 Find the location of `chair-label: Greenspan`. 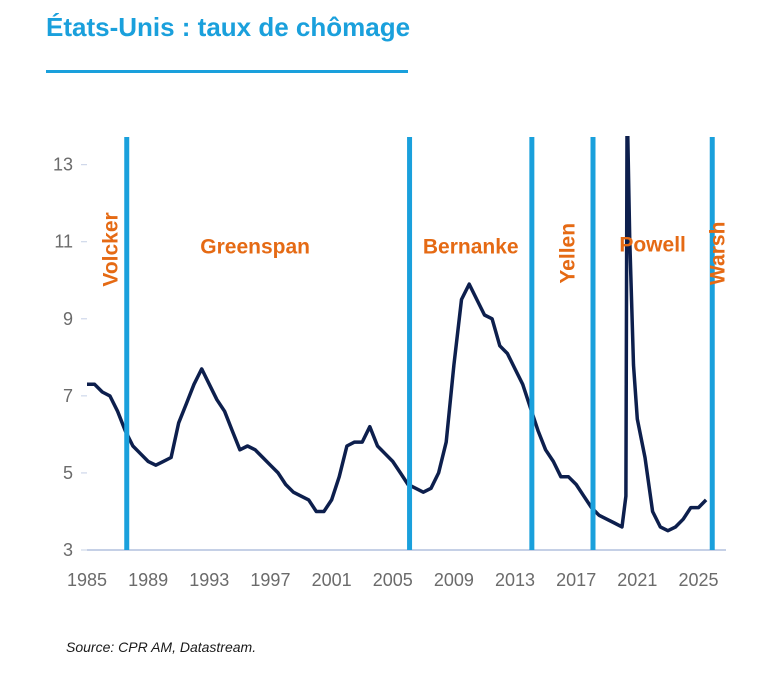

chair-label: Greenspan is located at coordinates (255, 246).